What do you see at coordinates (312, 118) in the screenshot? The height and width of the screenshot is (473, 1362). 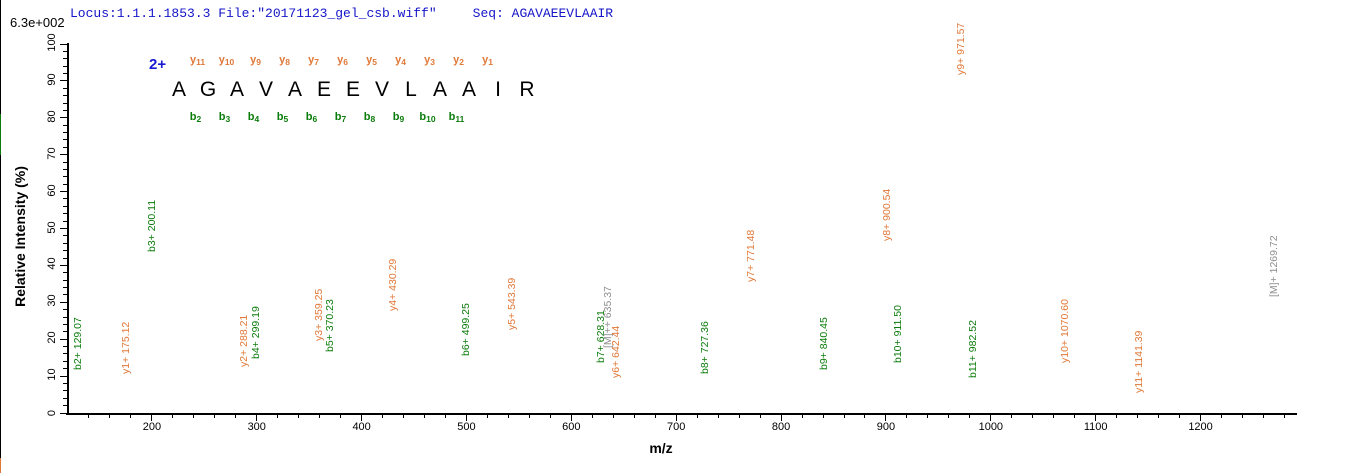 I see `b-ion-label: b6` at bounding box center [312, 118].